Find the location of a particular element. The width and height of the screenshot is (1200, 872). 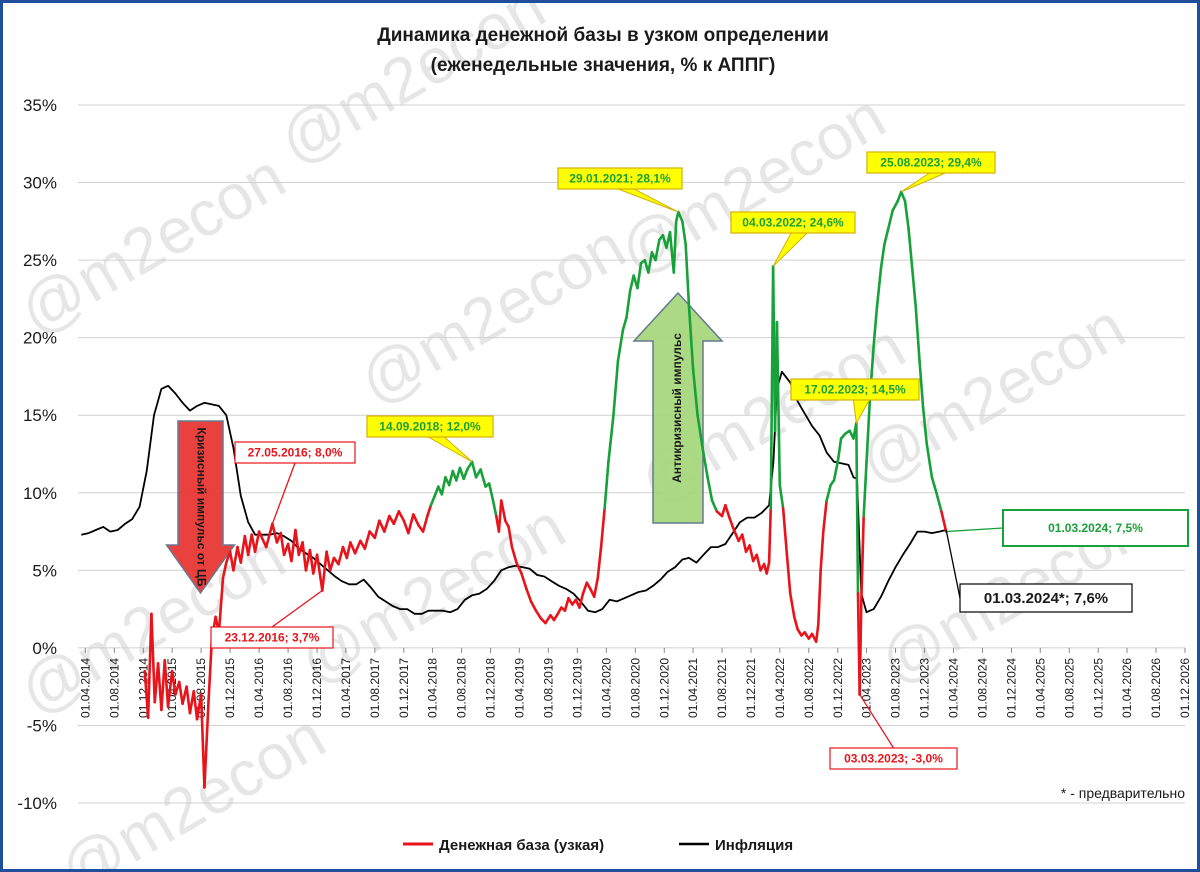

x-tick-label: 01.12.2021 is located at coordinates (751, 688).